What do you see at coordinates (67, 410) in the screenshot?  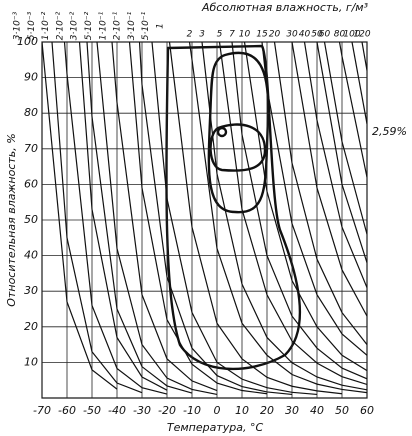 I see `x-tick-label: -60` at bounding box center [67, 410].